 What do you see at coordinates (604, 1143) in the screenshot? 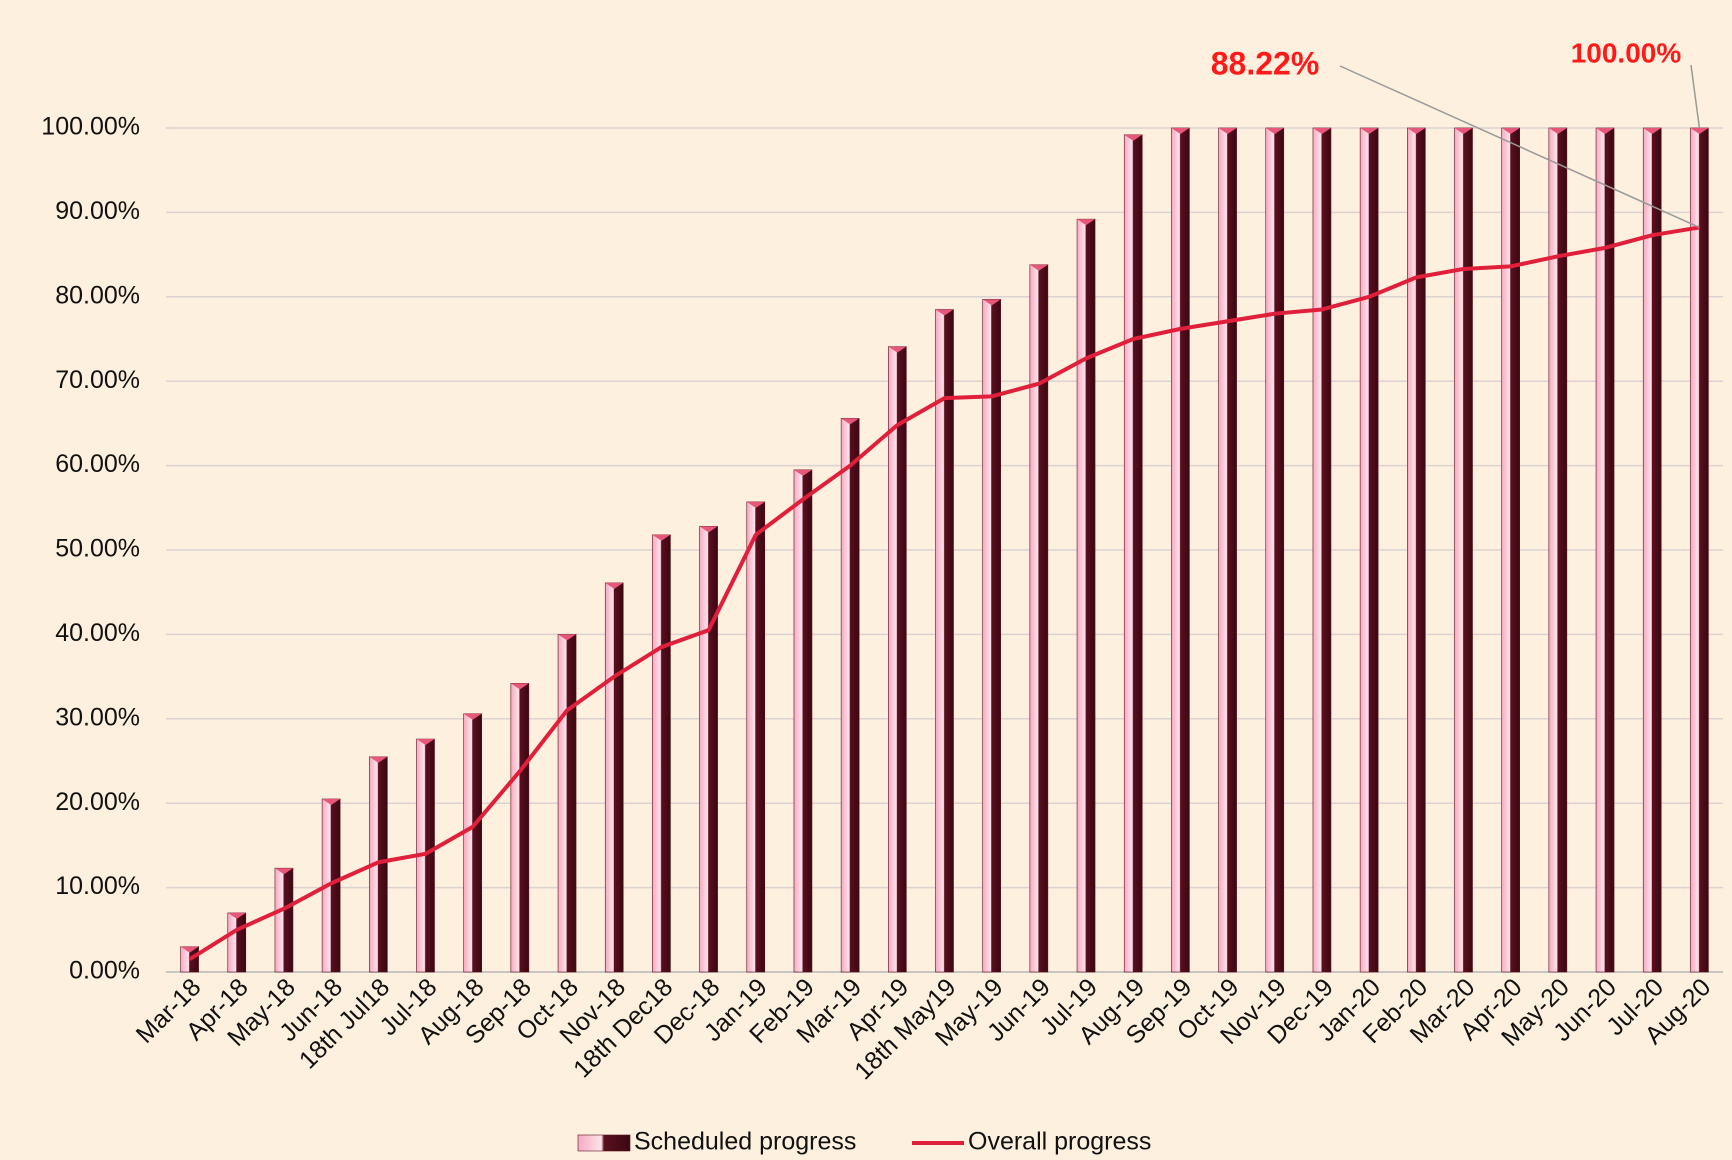
I see `legend-swatch` at bounding box center [604, 1143].